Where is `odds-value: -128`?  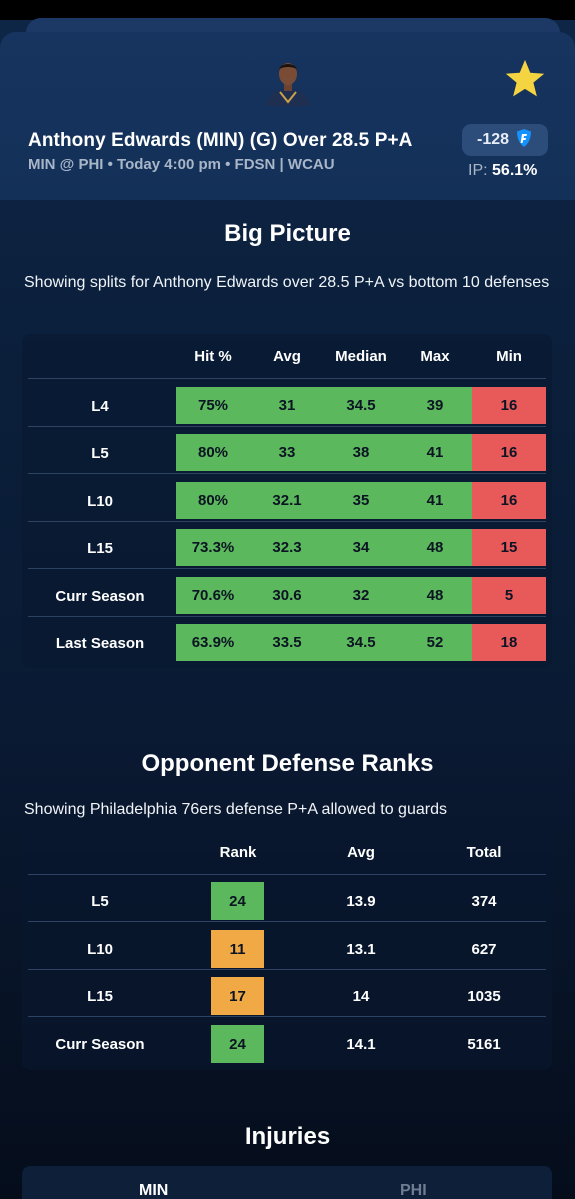
odds-value: -128 is located at coordinates (493, 139).